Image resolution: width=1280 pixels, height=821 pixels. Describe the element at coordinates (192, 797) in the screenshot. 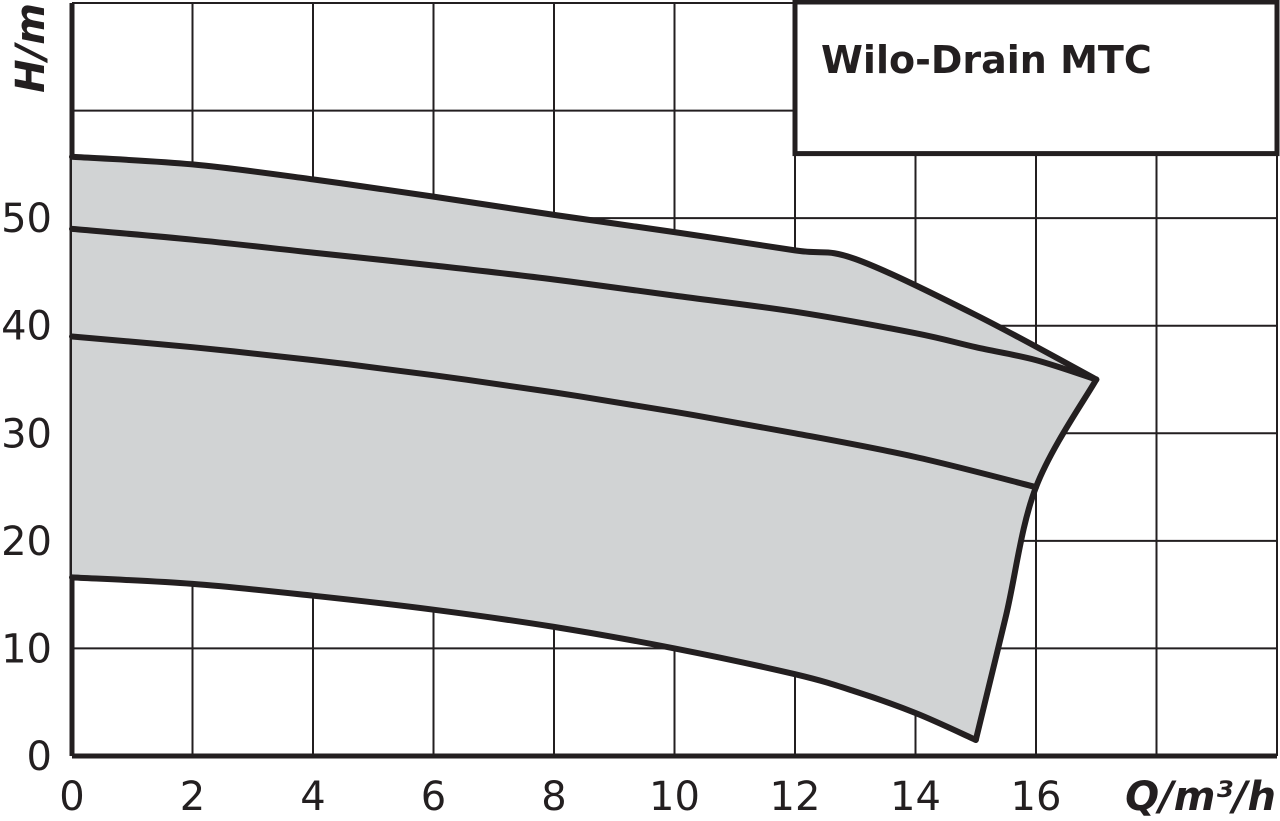

I see `x-tick-label: 2` at that location.